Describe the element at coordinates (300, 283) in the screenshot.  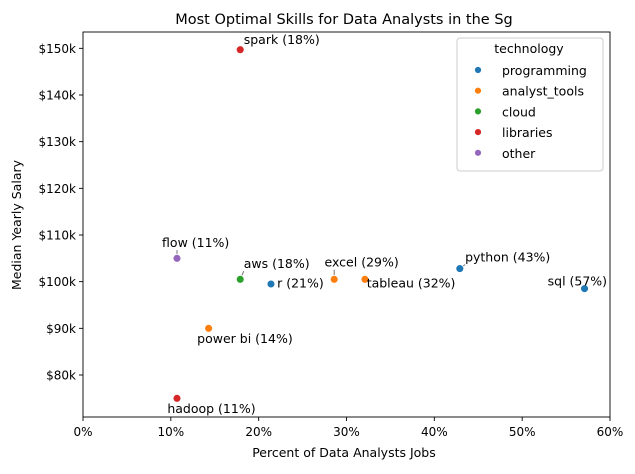
I see `point-label: r (21%)` at that location.